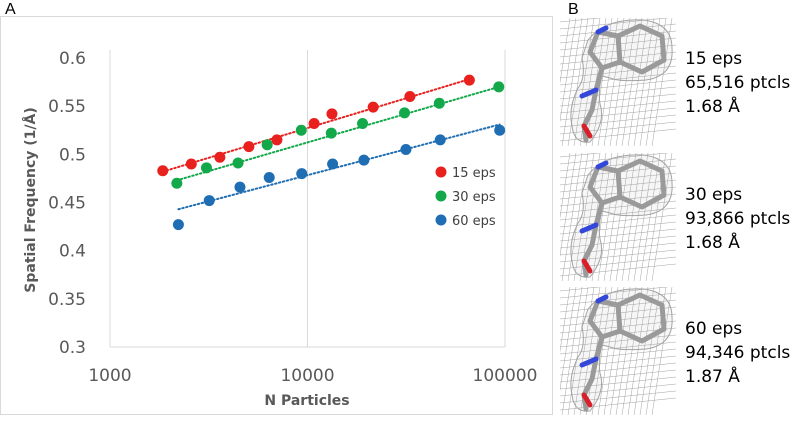 The height and width of the screenshot is (422, 792). I want to click on y-tick-label: 0.35, so click(67, 300).